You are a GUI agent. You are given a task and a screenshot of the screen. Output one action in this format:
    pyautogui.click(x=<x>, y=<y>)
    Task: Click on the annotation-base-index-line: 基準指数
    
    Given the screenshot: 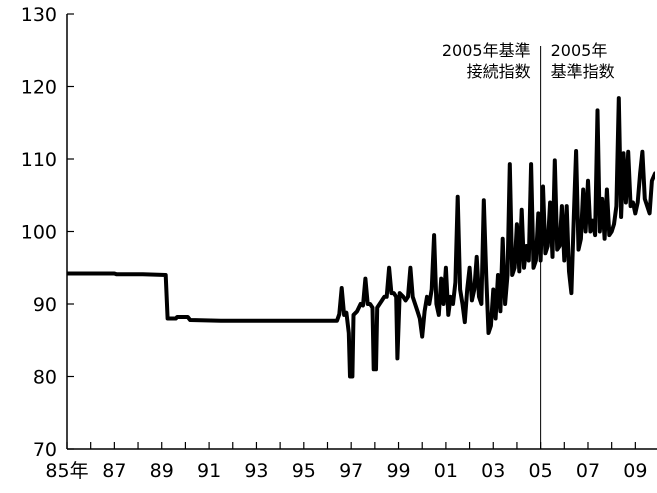 What is the action you would take?
    pyautogui.click(x=583, y=71)
    